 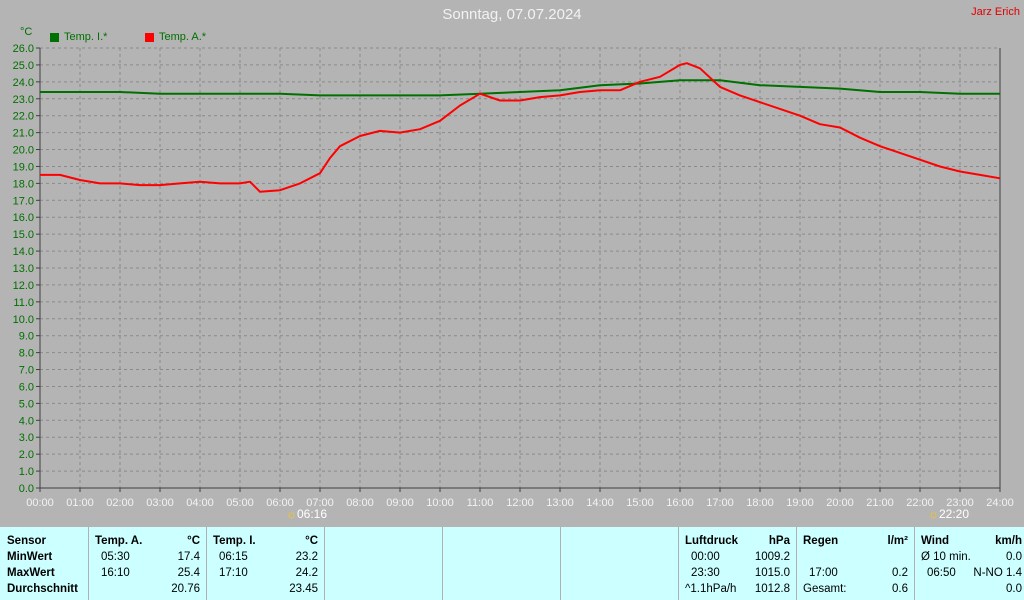 What do you see at coordinates (188, 573) in the screenshot?
I see `temp-a-max-val: 25.4` at bounding box center [188, 573].